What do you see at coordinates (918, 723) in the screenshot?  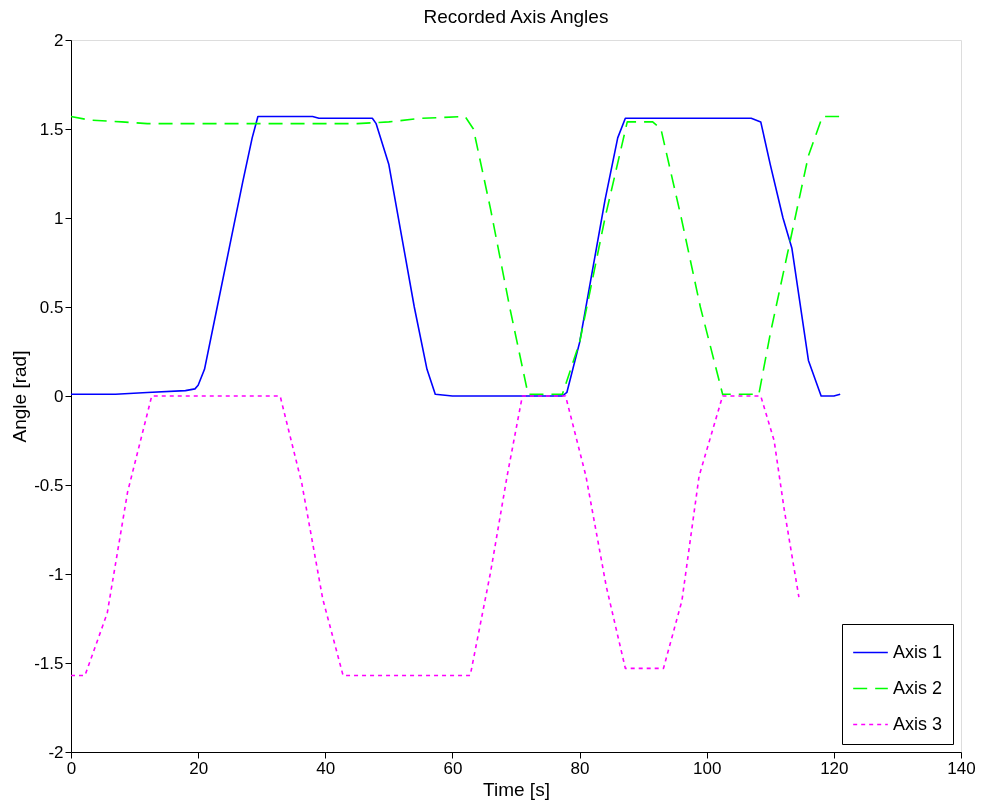 I see `legend-label: Axis 3` at bounding box center [918, 723].